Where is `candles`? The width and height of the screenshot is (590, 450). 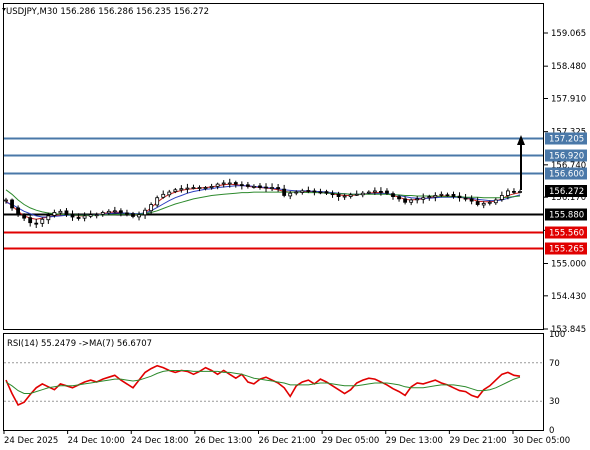
candles is located at coordinates (263, 203).